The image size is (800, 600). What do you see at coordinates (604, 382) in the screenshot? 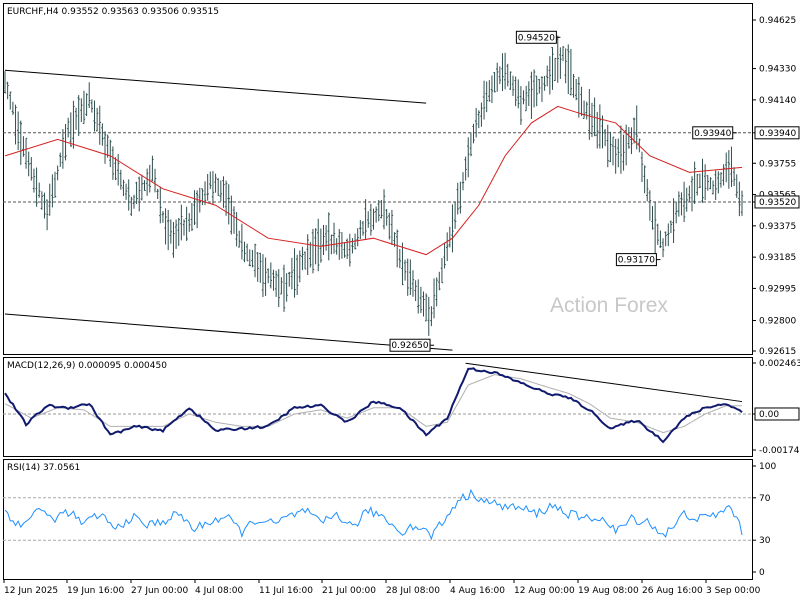
I see `macd-trendline` at bounding box center [604, 382].